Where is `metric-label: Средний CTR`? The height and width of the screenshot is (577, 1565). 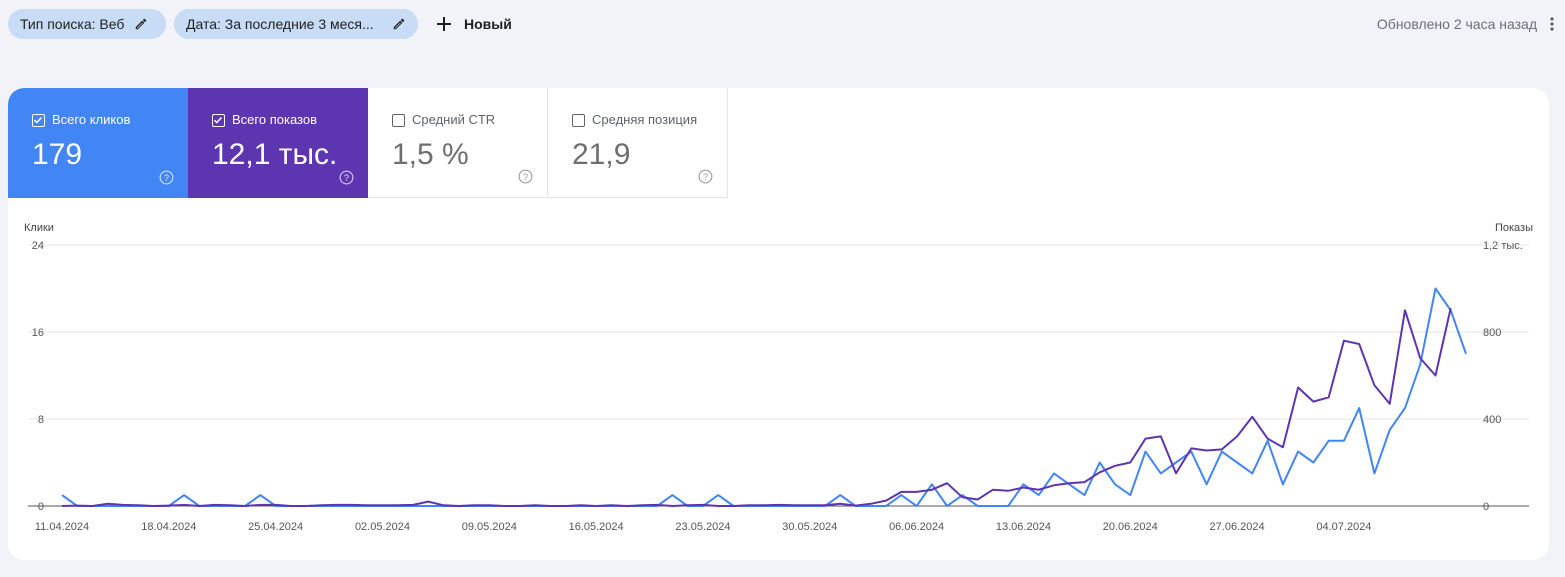
metric-label: Средний CTR is located at coordinates (454, 119).